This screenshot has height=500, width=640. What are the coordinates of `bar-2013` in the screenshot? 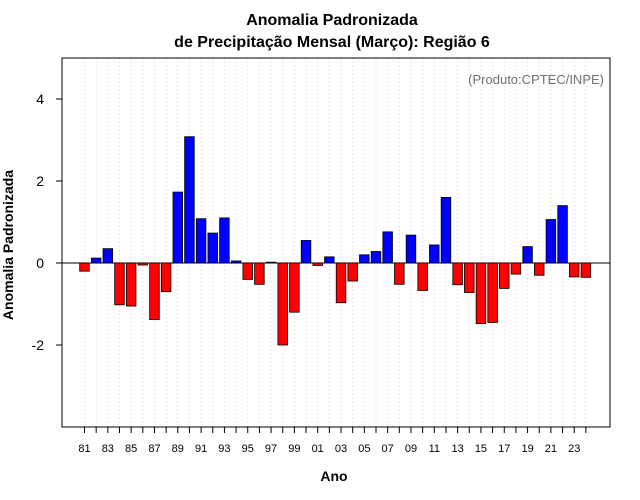 It's located at (457, 274).